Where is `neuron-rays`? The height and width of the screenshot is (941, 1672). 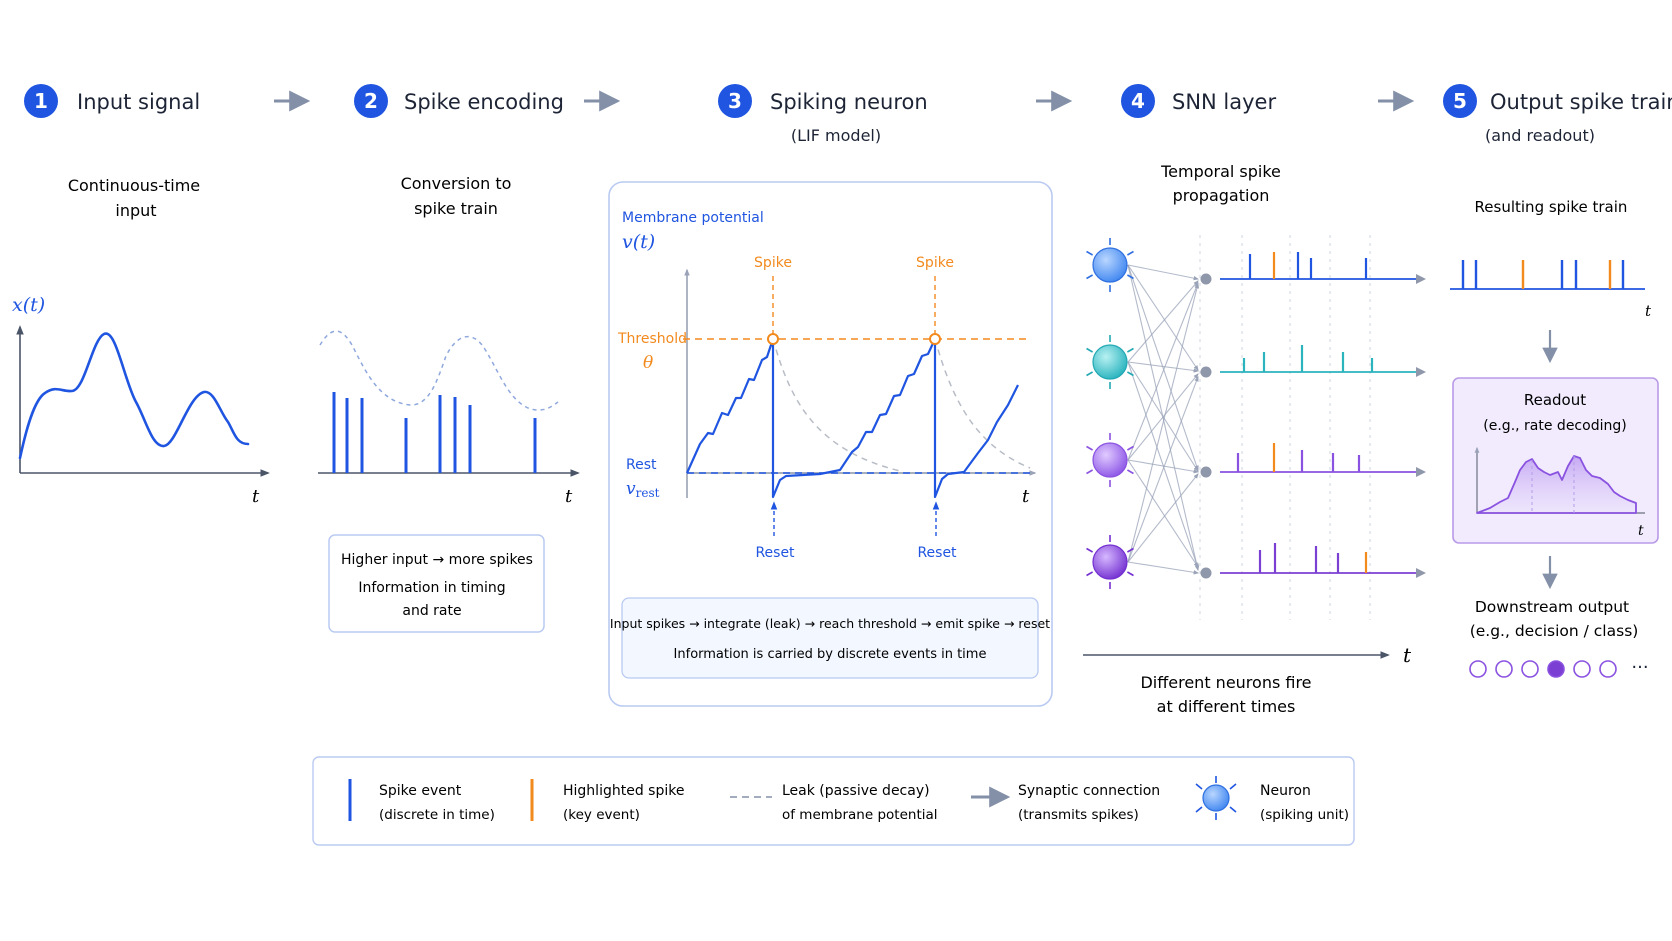 neuron-rays is located at coordinates (1216, 798).